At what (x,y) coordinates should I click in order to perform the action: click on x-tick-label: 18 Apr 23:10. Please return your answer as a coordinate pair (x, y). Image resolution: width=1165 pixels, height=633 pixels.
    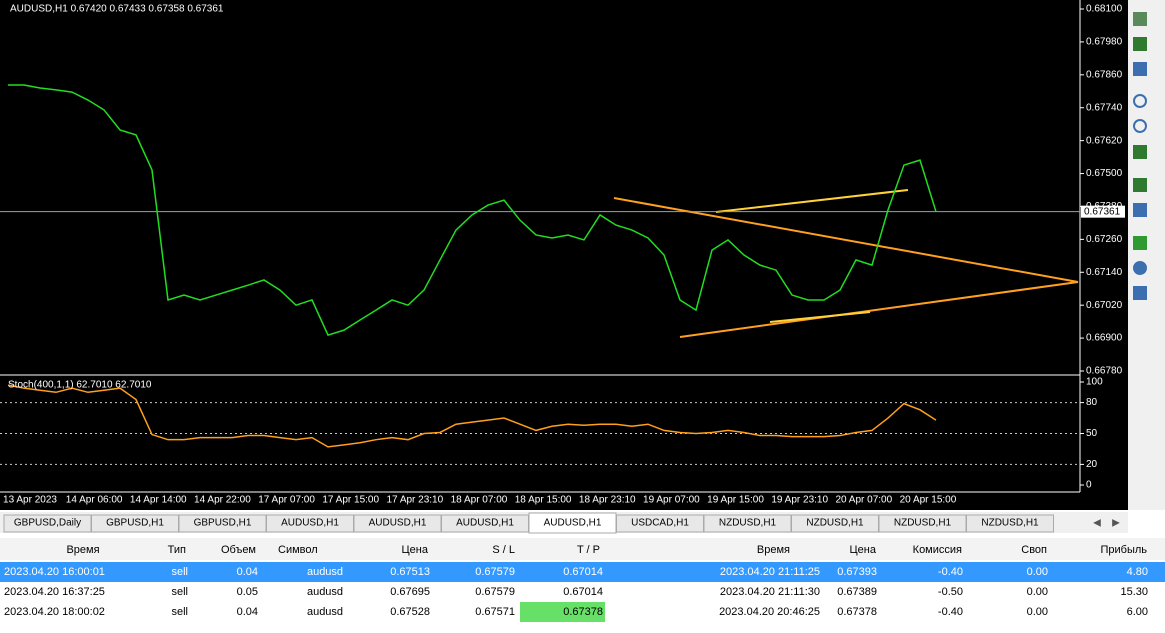
    Looking at the image, I should click on (607, 500).